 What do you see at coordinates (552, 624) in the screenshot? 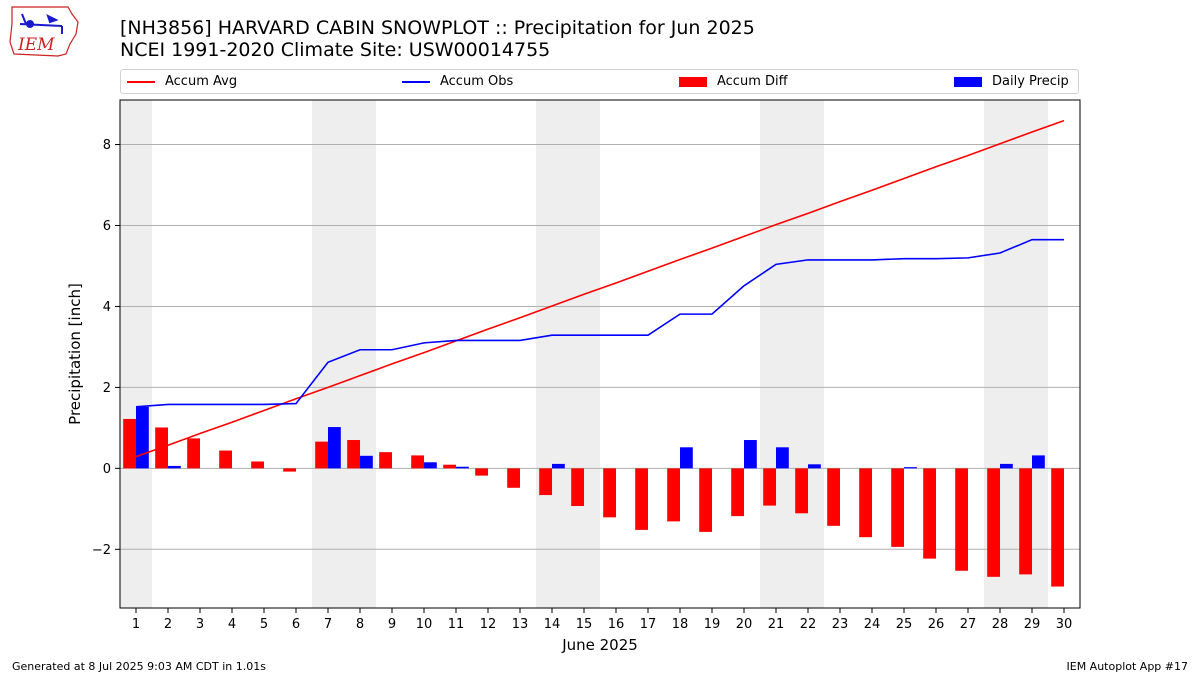
I see `x-tick-label: 14` at bounding box center [552, 624].